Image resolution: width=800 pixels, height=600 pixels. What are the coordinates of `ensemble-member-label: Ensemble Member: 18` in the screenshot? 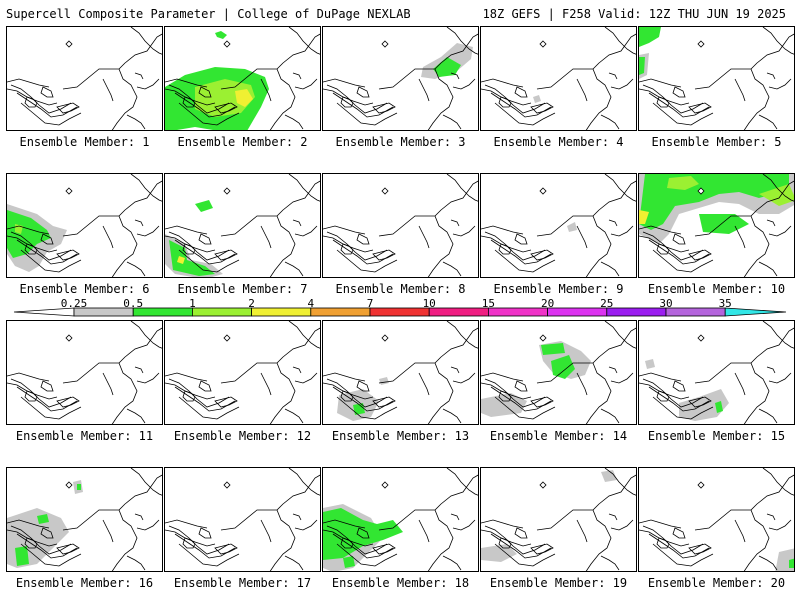 It's located at (400, 583).